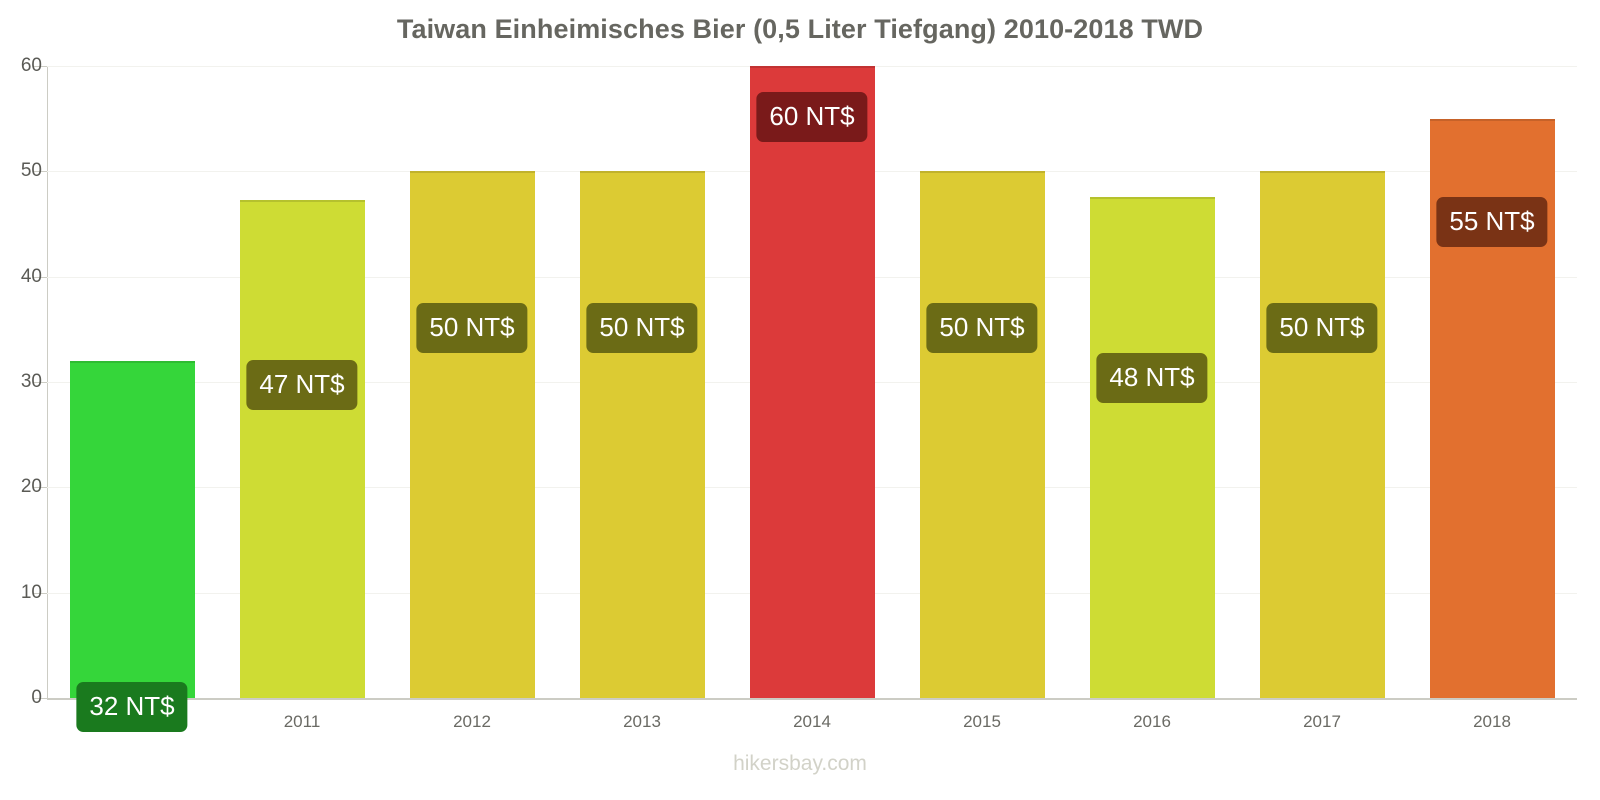  What do you see at coordinates (132, 706) in the screenshot?
I see `bar-value-label: 32 NT$` at bounding box center [132, 706].